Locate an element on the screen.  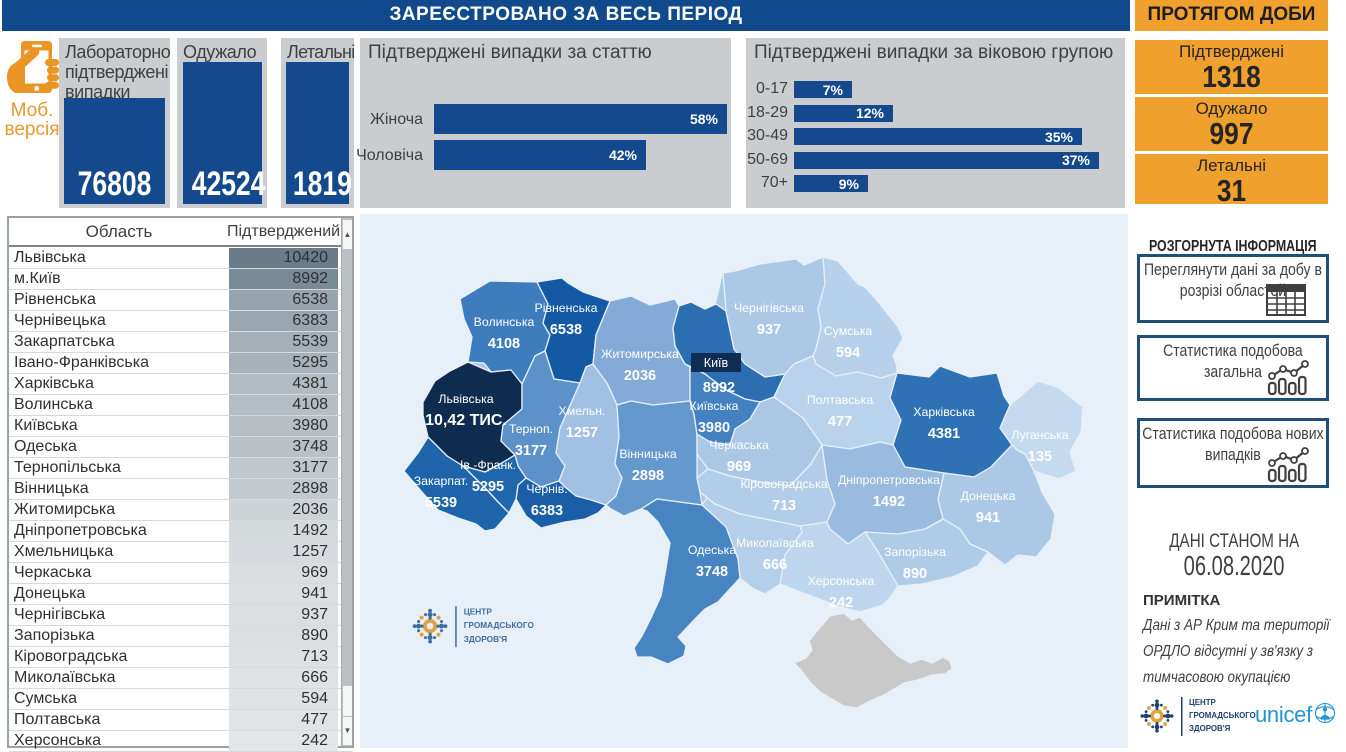
svg-text: Луганська is located at coordinates (1039, 435).